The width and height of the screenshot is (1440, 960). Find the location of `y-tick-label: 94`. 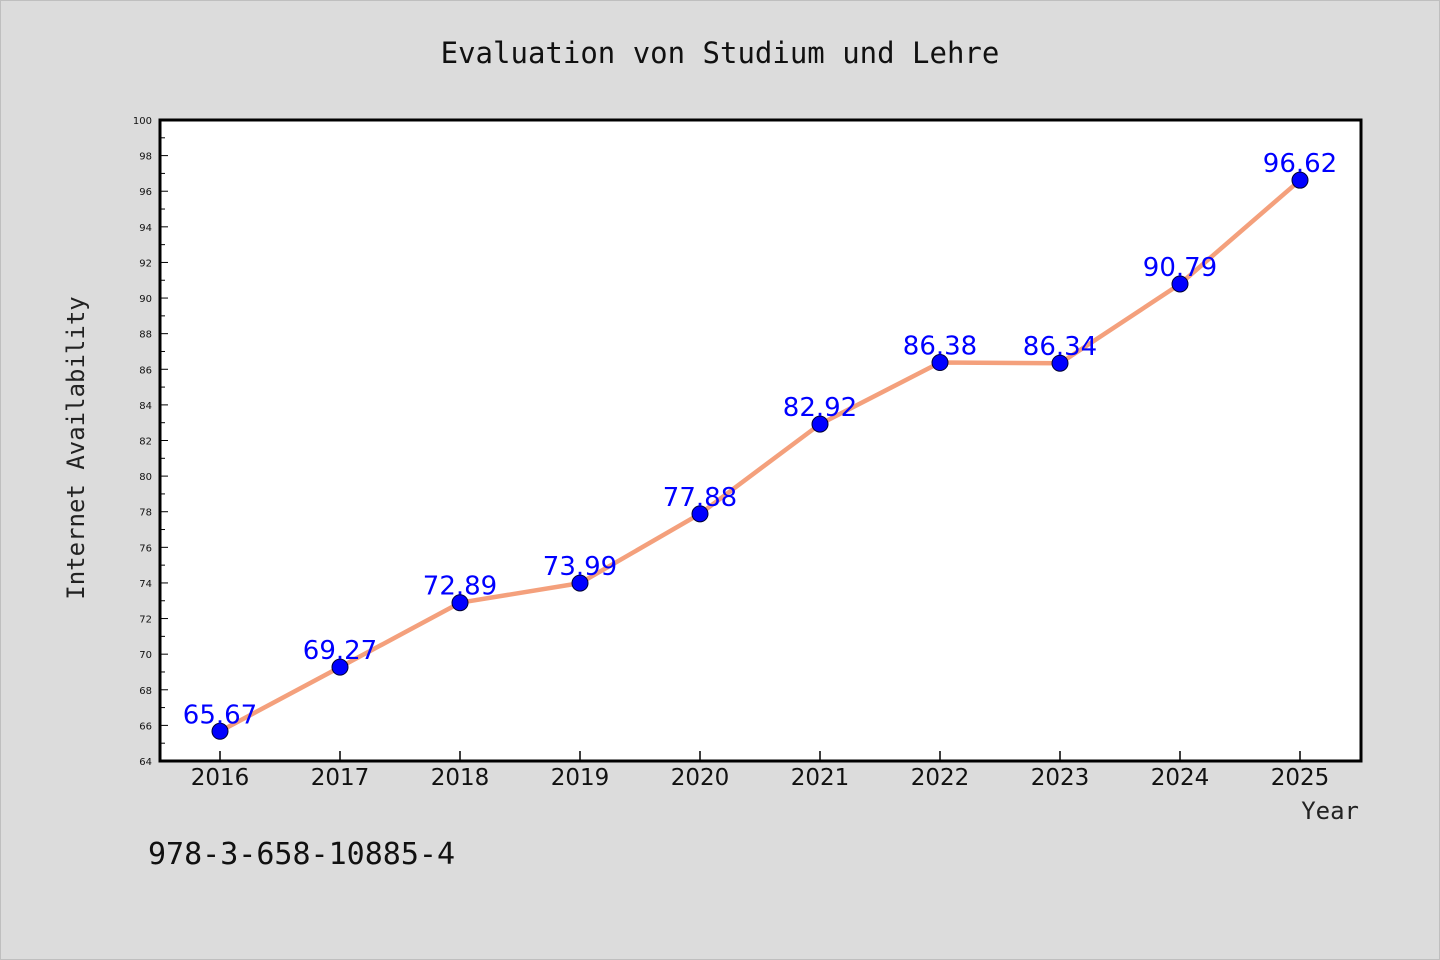

y-tick-label: 94 is located at coordinates (145, 228).